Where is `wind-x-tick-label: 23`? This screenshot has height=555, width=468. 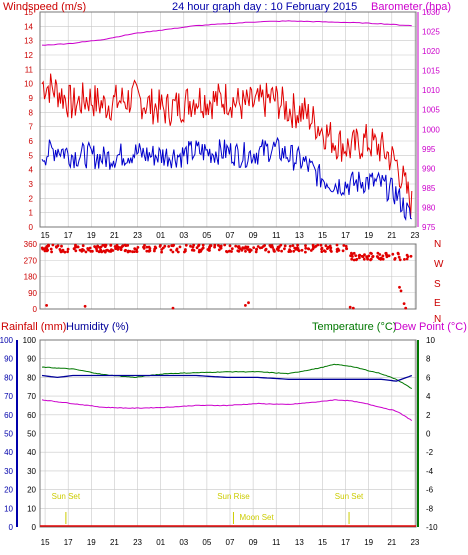 wind-x-tick-label: 23 is located at coordinates (137, 235).